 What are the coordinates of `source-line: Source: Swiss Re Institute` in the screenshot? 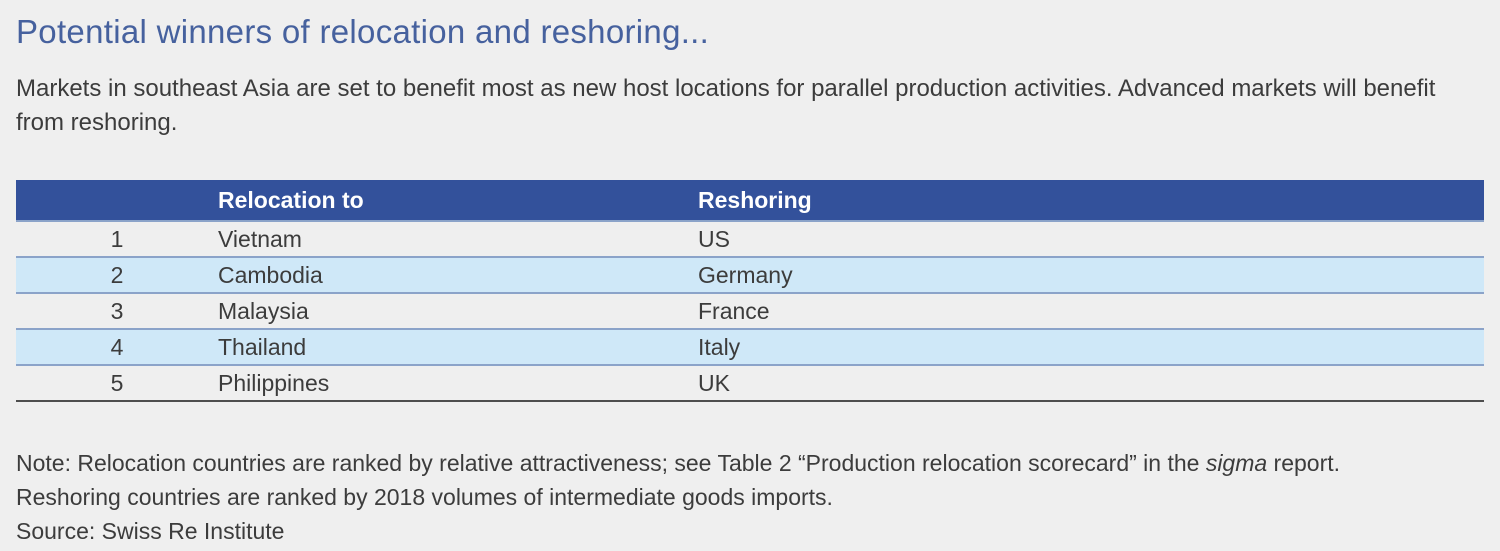 It's located at (150, 531).